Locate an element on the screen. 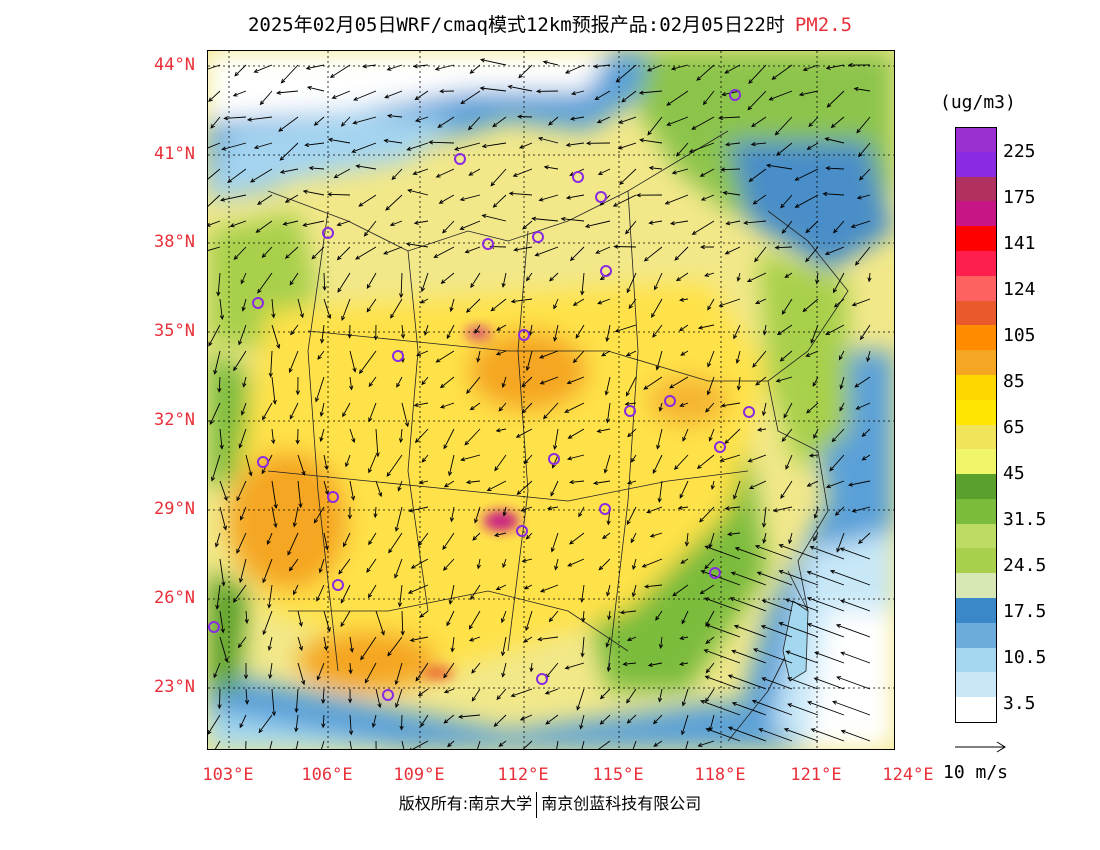 The height and width of the screenshot is (850, 1100). city-xian is located at coordinates (398, 356).